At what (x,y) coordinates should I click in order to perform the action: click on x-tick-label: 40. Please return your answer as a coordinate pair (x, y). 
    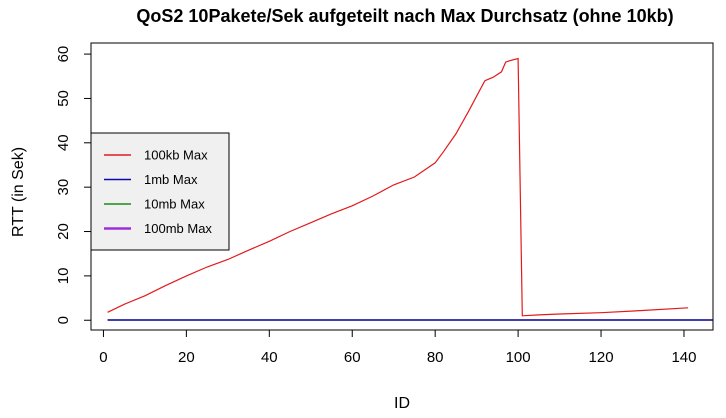
    Looking at the image, I should click on (269, 357).